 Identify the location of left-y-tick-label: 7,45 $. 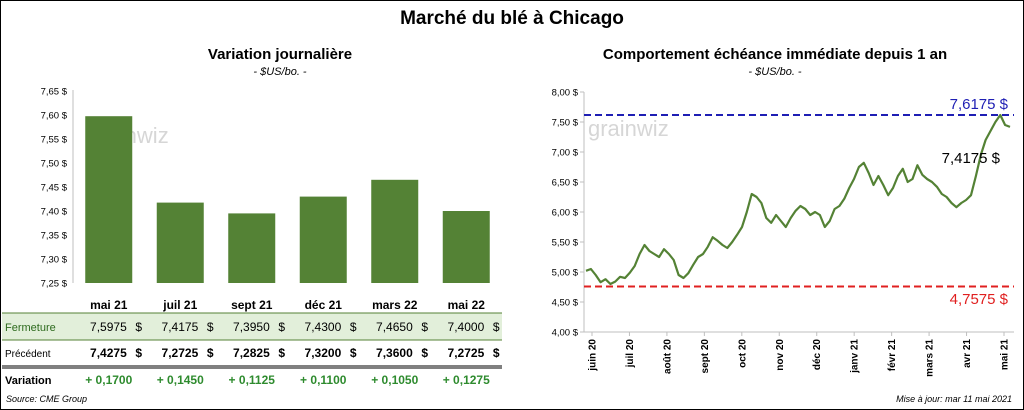
(54, 188).